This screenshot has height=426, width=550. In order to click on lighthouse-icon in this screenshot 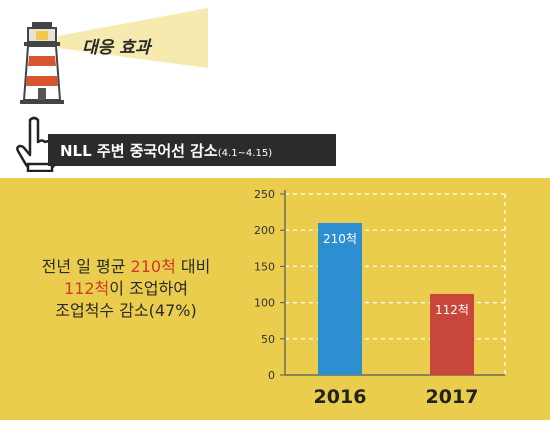, I will do `click(42, 63)`.